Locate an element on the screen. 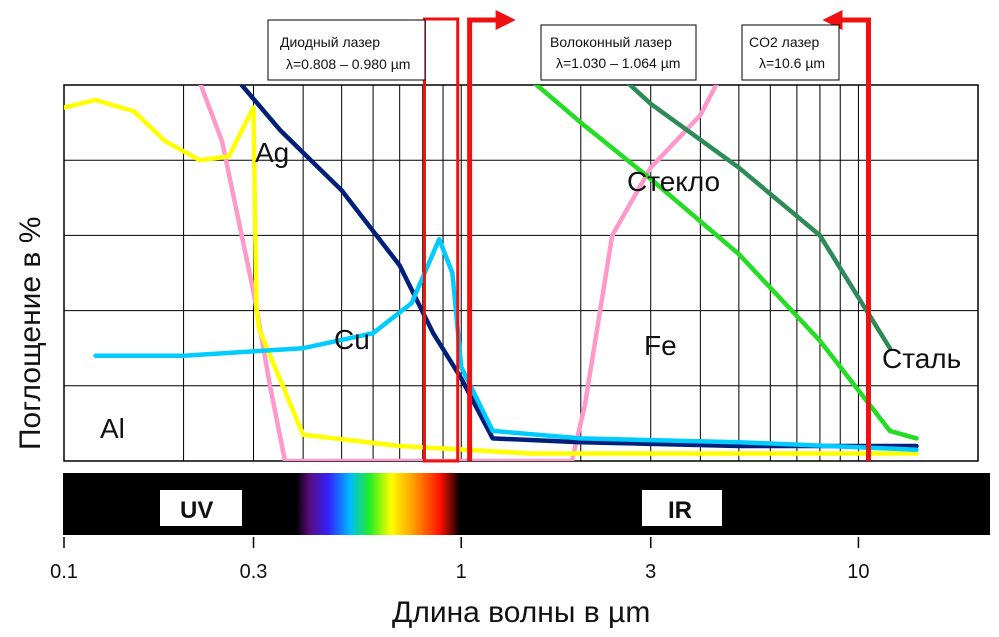 Image resolution: width=999 pixels, height=637 pixels. diode-laser-title: Диодный лазер is located at coordinates (330, 42).